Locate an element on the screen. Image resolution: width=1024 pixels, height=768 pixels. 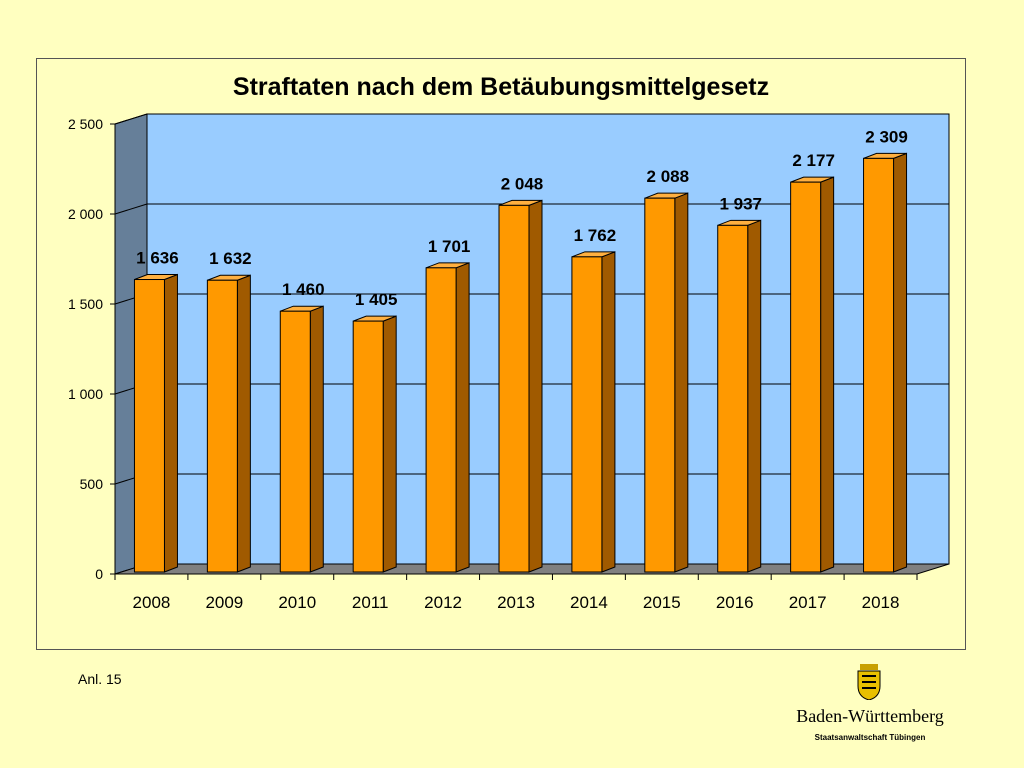
data-label: 2 048 is located at coordinates (522, 183).